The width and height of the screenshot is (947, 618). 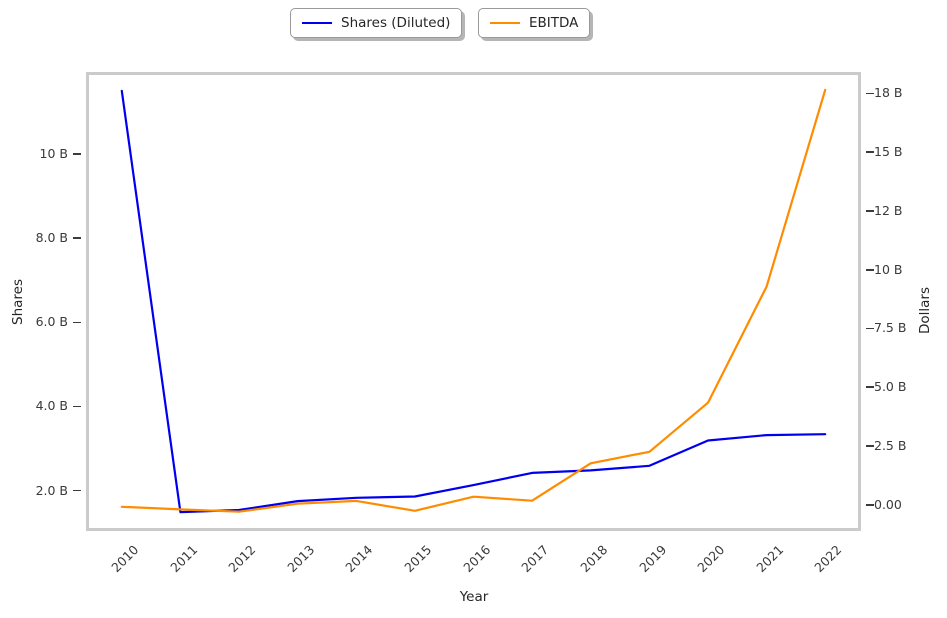 What do you see at coordinates (477, 559) in the screenshot?
I see `x-tick-label: 2016` at bounding box center [477, 559].